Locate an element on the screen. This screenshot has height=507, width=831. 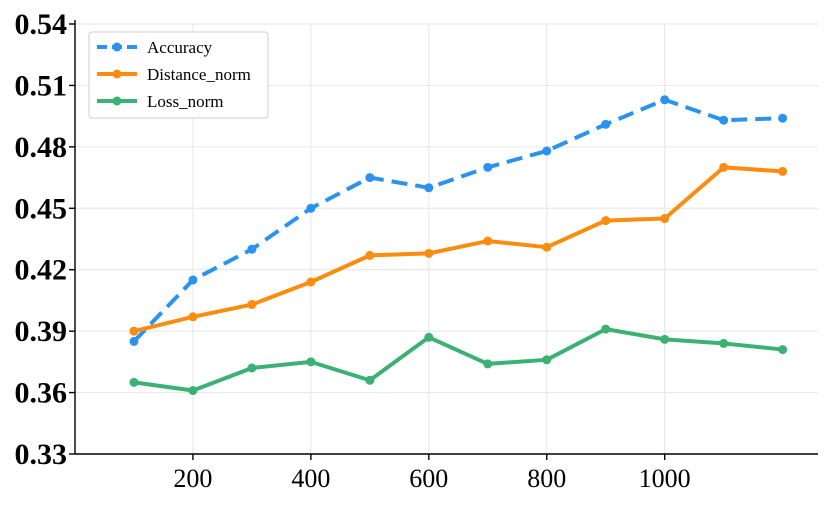
legend: Accuracy Distance_norm Loss_norm is located at coordinates (178, 75).